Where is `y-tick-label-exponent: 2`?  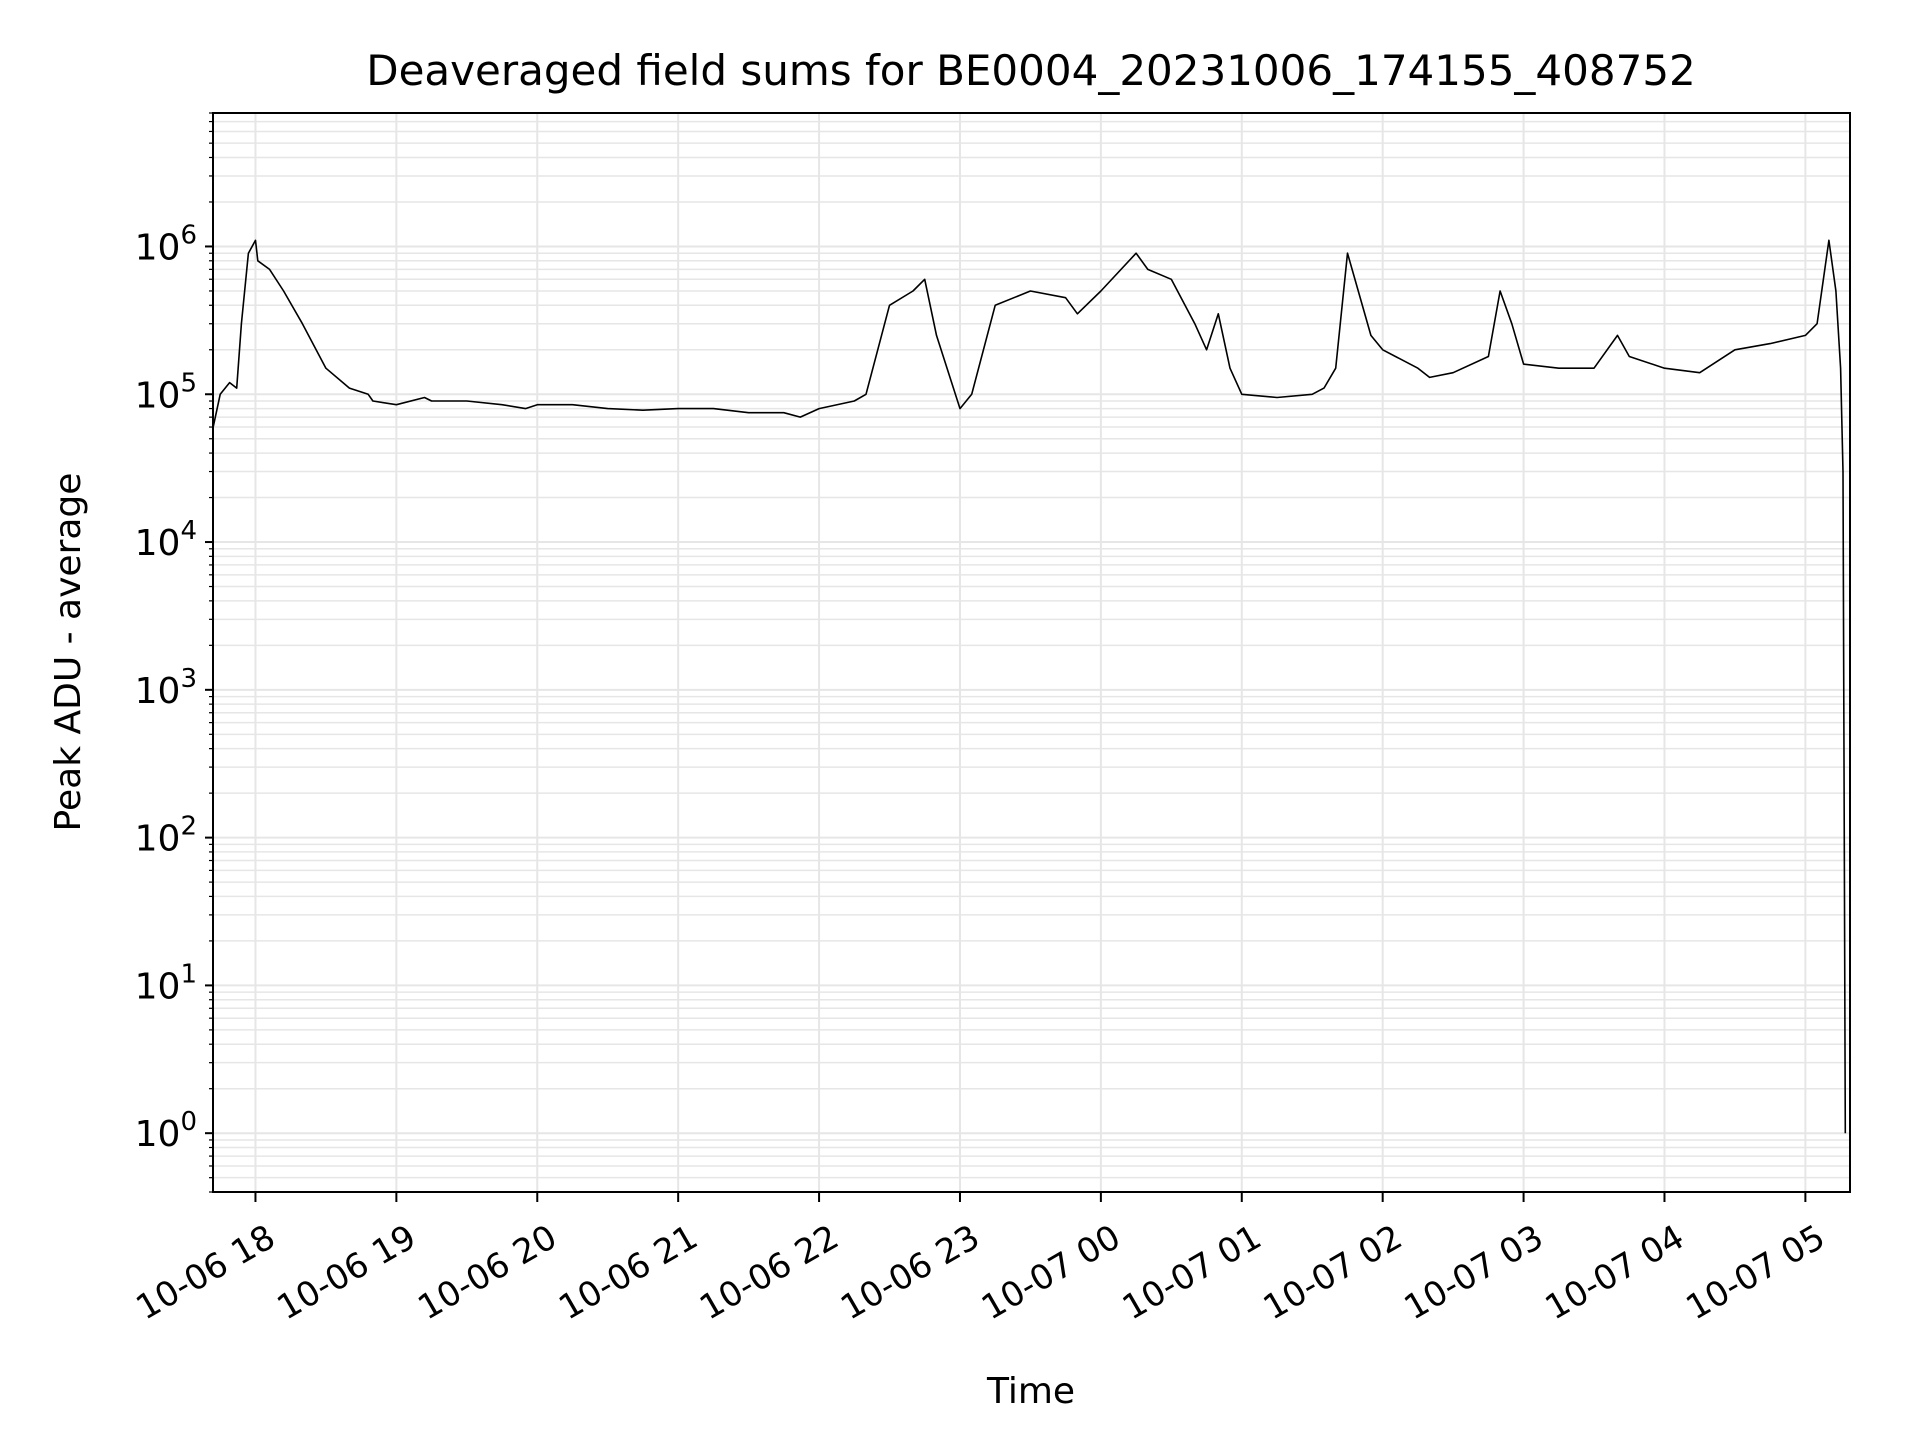 y-tick-label-exponent: 2 is located at coordinates (188, 827).